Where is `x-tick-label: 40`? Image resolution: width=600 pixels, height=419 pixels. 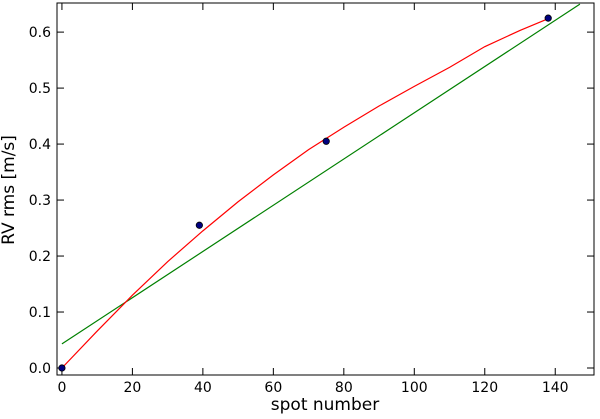
x-tick-label: 40 is located at coordinates (203, 388).